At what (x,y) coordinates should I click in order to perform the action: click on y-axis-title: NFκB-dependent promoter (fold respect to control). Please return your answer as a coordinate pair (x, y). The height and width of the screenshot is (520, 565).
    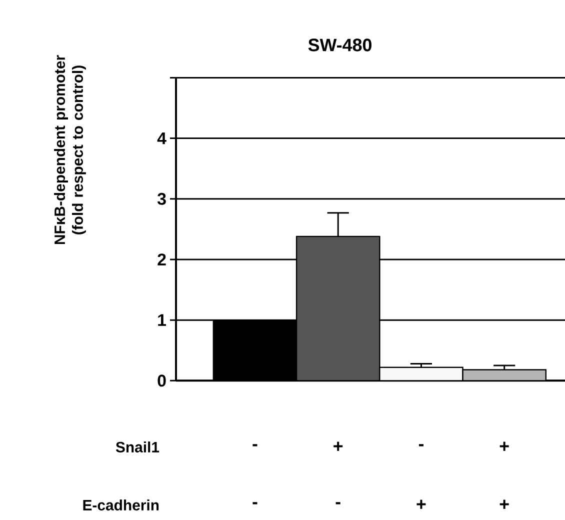
    Looking at the image, I should click on (70, 149).